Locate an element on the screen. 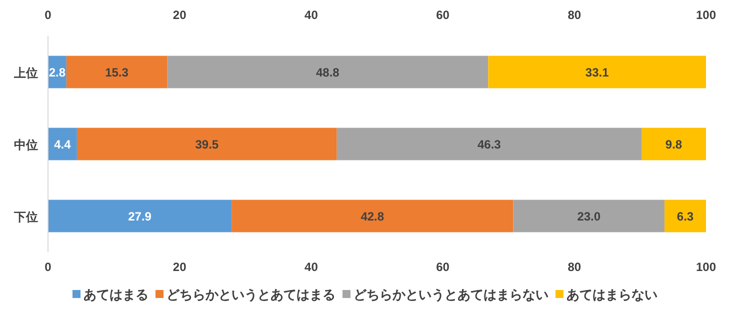 The image size is (737, 321). data-label: 9.8 is located at coordinates (673, 145).